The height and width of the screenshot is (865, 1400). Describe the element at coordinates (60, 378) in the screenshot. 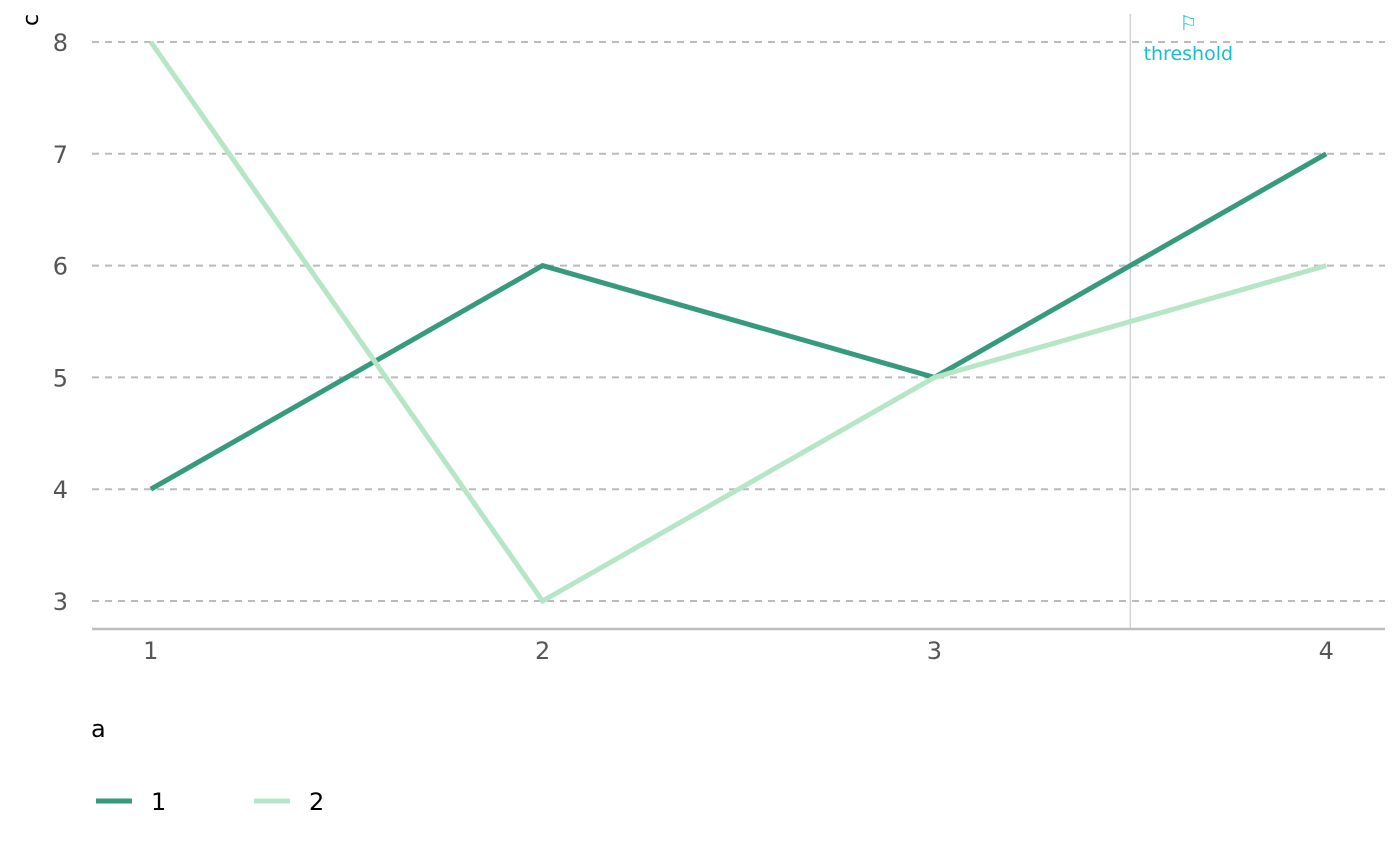

I see `y-tick-label: 5` at that location.